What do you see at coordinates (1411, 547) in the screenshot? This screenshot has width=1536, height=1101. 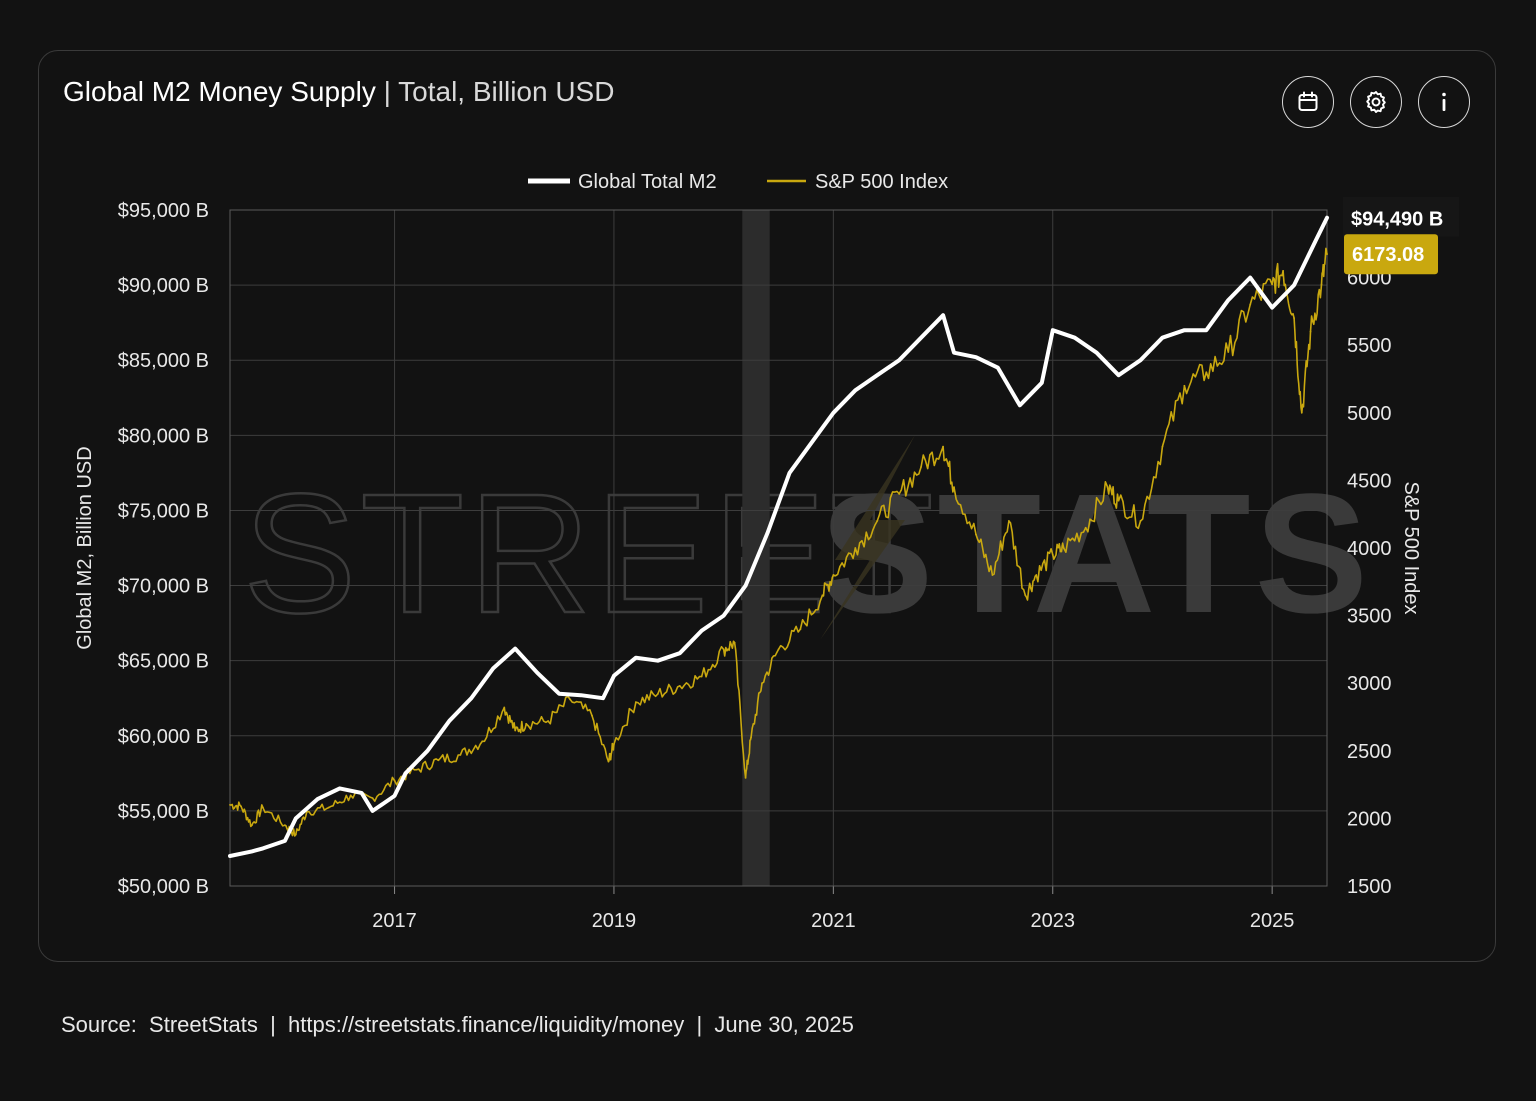 I see `y2-axis-title: S&P 500 Index` at bounding box center [1411, 547].